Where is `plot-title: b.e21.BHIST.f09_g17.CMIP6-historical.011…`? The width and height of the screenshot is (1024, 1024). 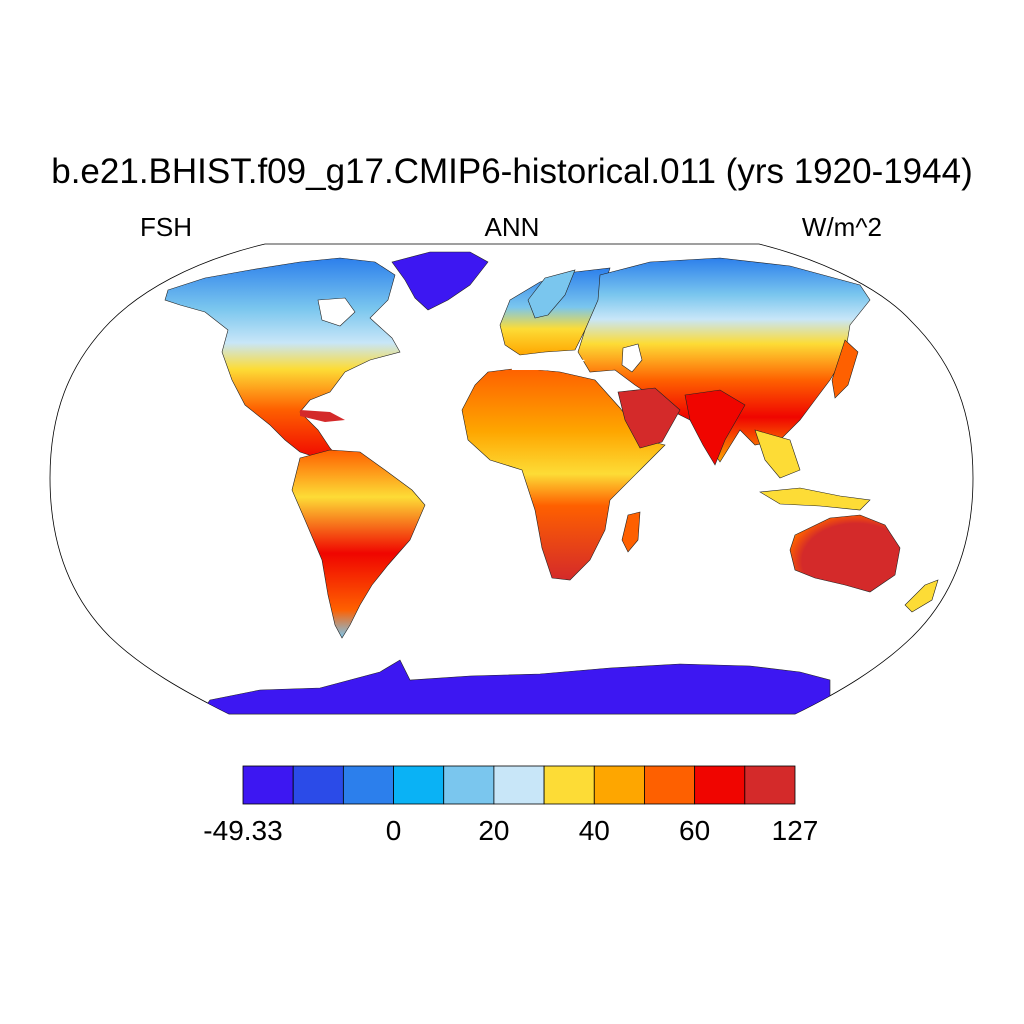
plot-title: b.e21.BHIST.f09_g17.CMIP6-historical.011… is located at coordinates (512, 171).